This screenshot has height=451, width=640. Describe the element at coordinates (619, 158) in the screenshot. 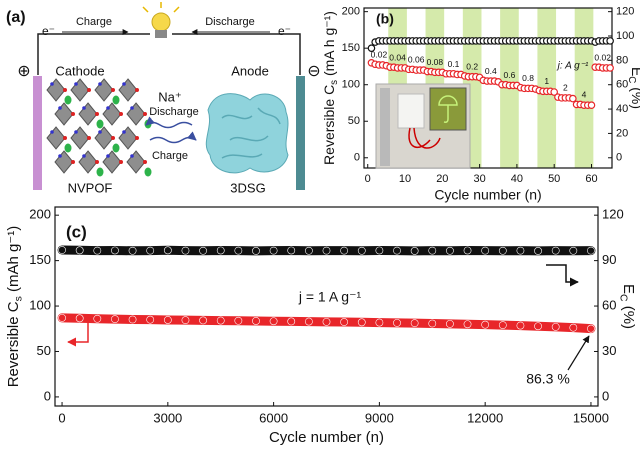

I see `y2-tick-label: 0` at that location.